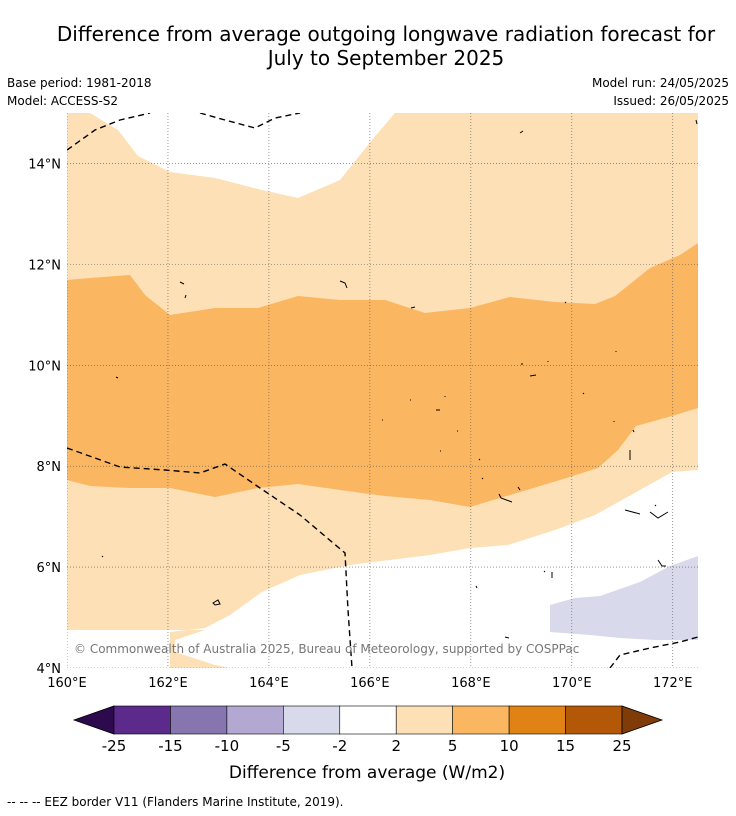 The image size is (736, 816). What do you see at coordinates (79, 83) in the screenshot?
I see `base-period: Base period: 1981-2018` at bounding box center [79, 83].